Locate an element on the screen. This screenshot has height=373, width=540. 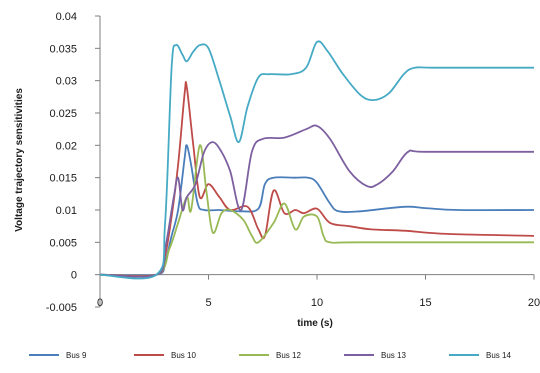
x-tick-label: 20 is located at coordinates (534, 303).